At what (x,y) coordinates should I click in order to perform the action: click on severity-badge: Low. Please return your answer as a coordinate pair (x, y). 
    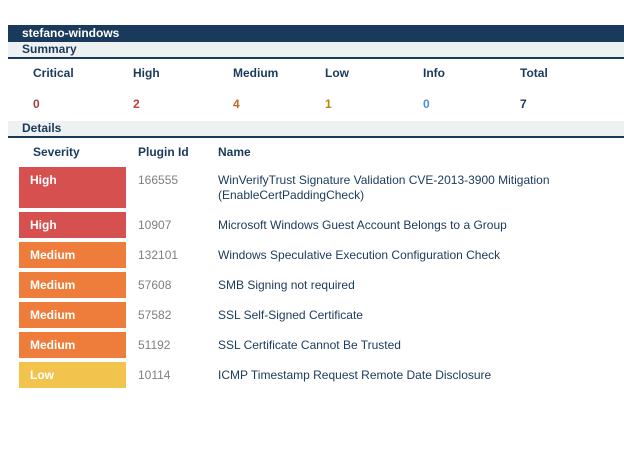
    Looking at the image, I should click on (72, 375).